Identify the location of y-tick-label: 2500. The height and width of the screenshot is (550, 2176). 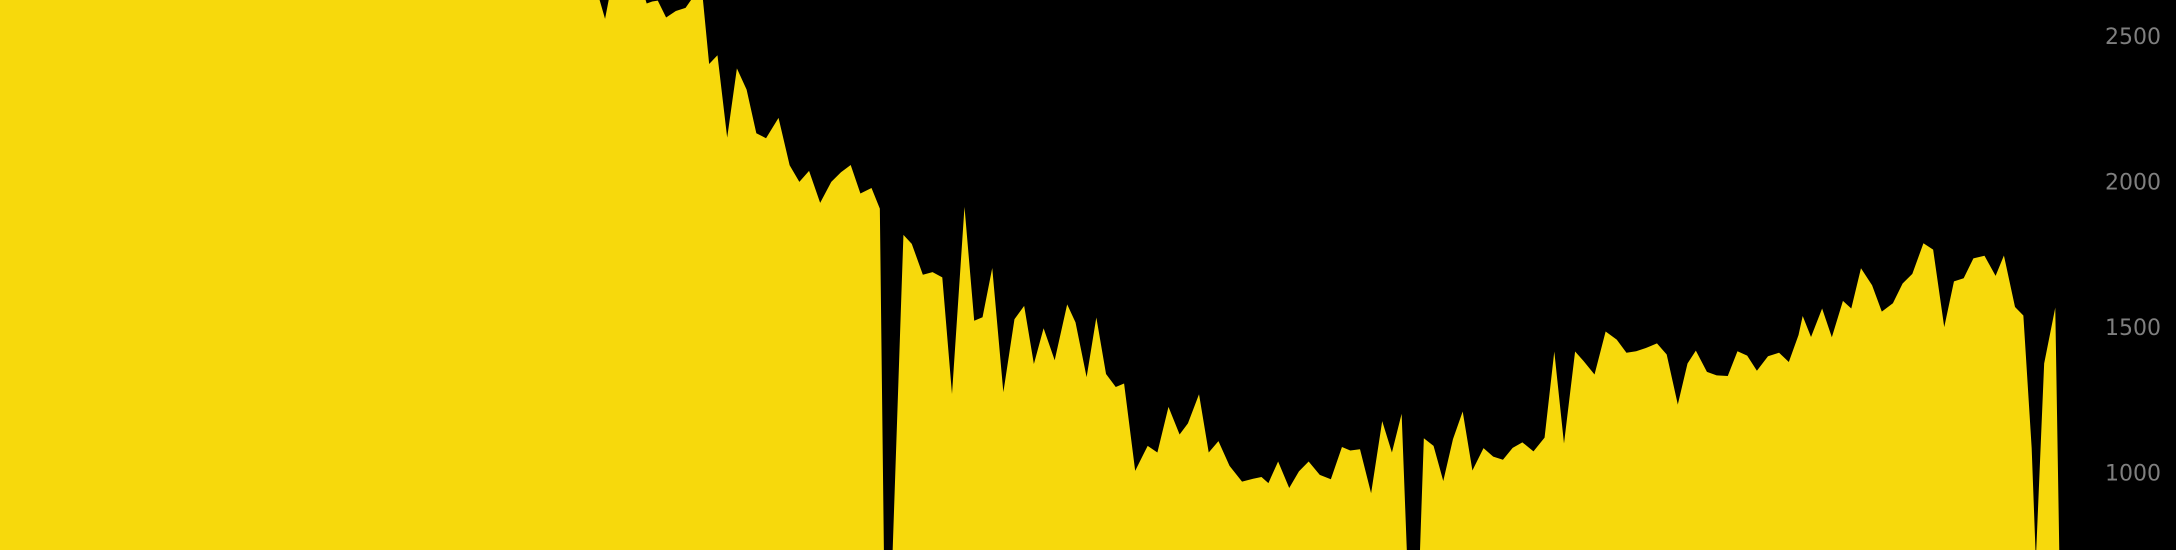
(2133, 37).